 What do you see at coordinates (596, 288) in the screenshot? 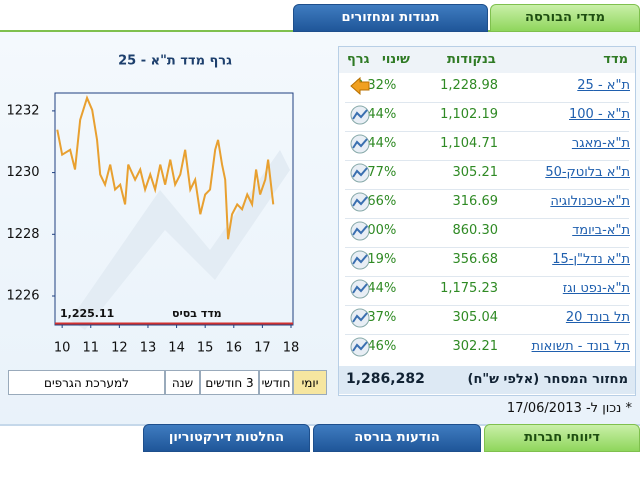
I see `index-name: ת"א-נפט וגז` at bounding box center [596, 288].